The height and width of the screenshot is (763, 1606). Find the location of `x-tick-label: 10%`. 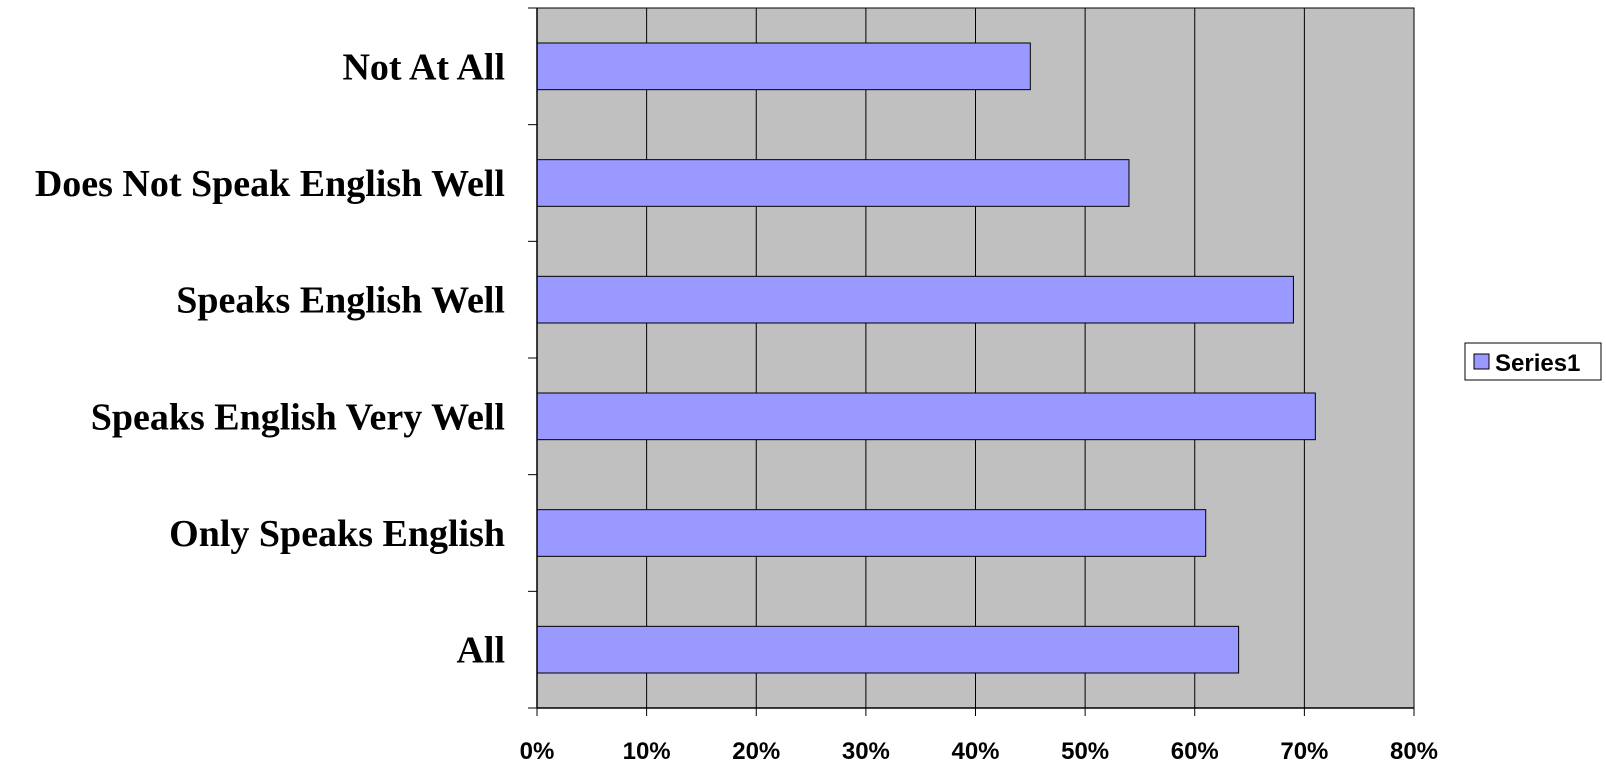

x-tick-label: 10% is located at coordinates (647, 750).